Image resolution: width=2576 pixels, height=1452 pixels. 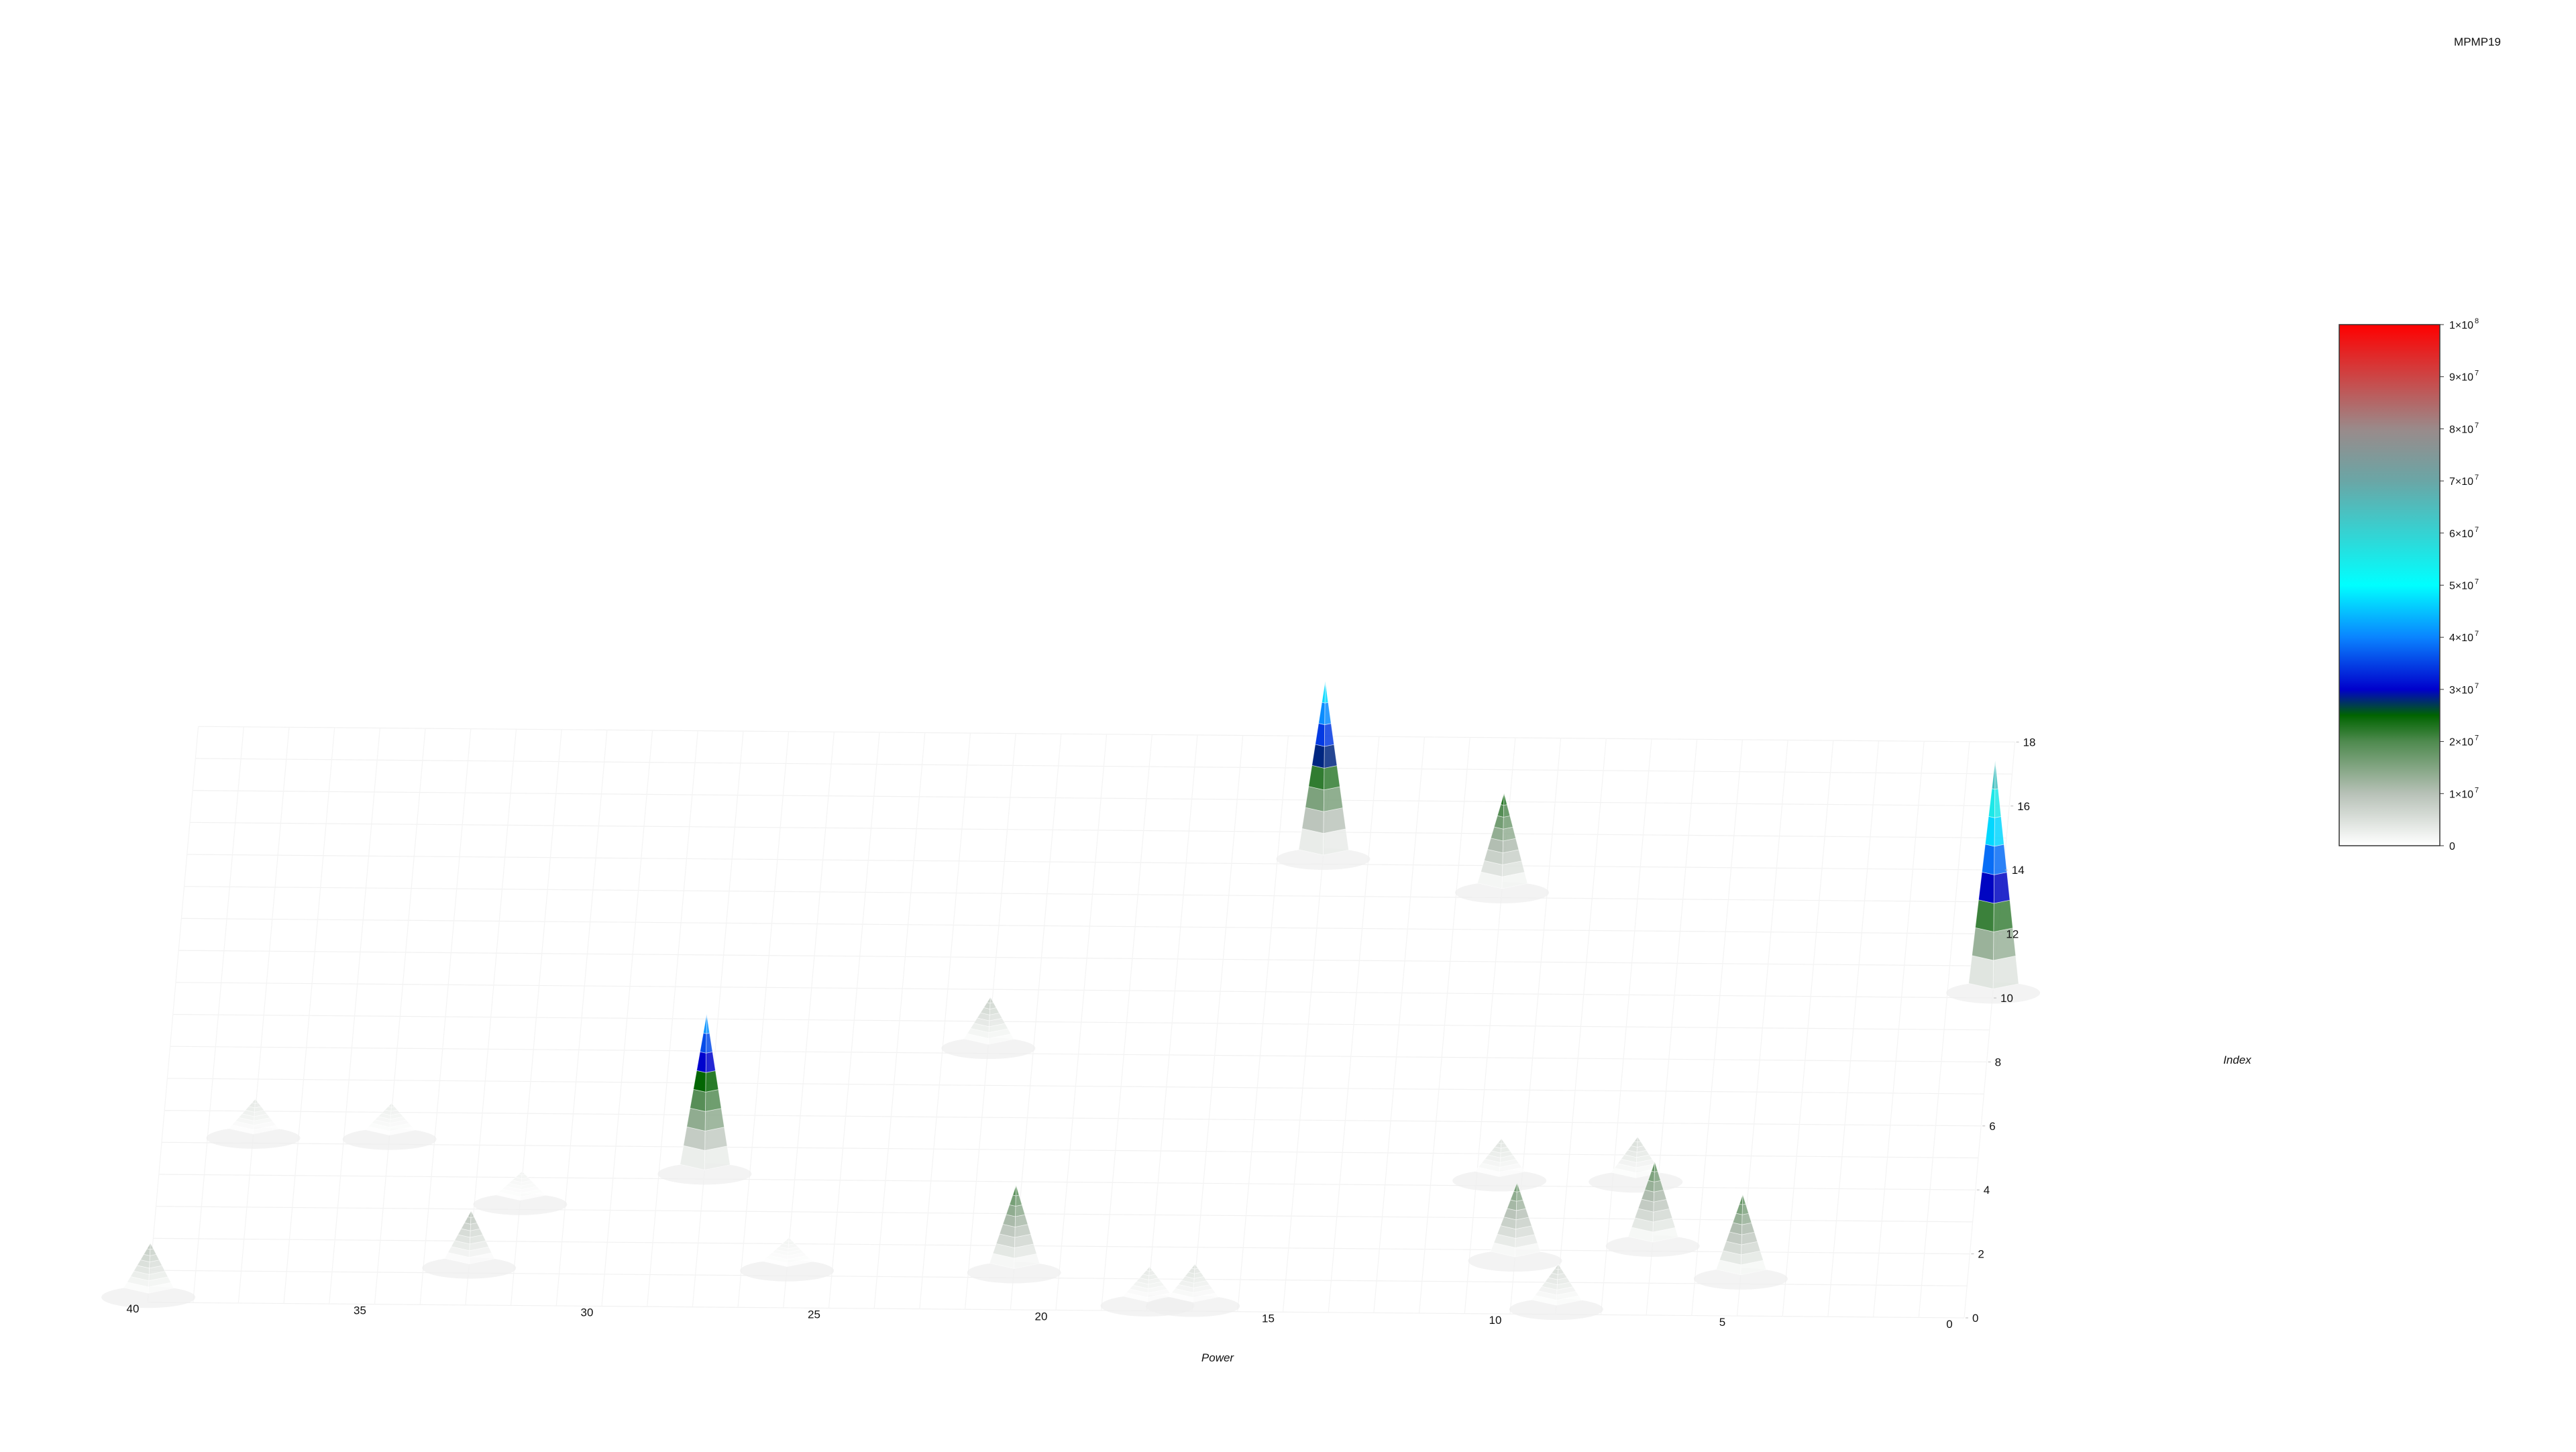 What do you see at coordinates (2018, 870) in the screenshot?
I see `y-tick-label: 14` at bounding box center [2018, 870].